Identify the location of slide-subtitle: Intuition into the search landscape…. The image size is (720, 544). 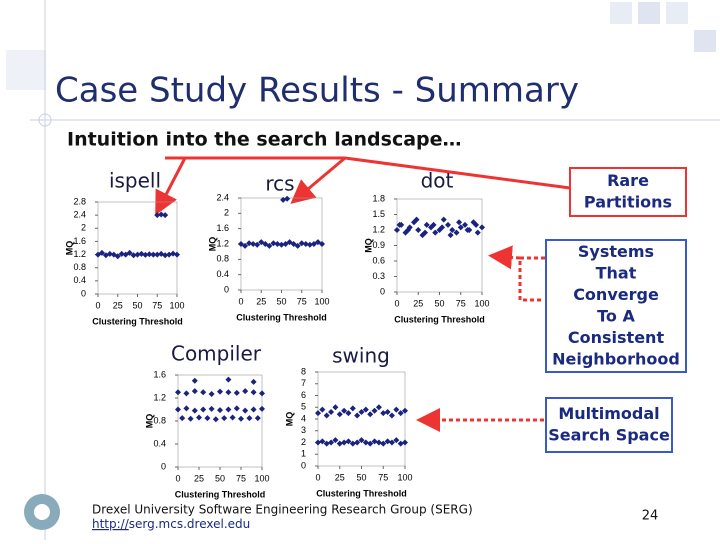
(264, 140).